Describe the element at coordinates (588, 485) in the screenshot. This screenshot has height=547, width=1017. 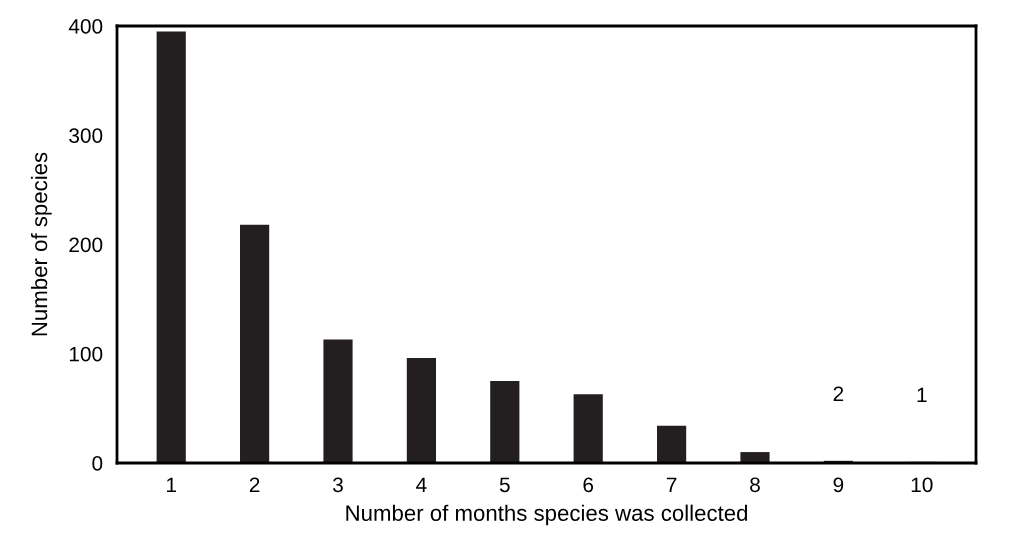
I see `x-tick-label: 6` at that location.